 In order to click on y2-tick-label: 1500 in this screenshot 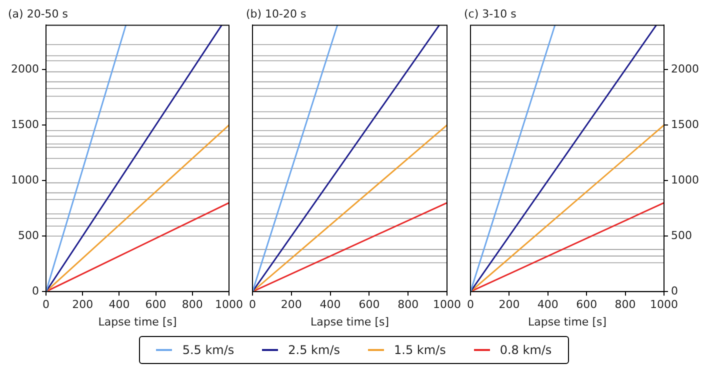, I will do `click(685, 124)`.